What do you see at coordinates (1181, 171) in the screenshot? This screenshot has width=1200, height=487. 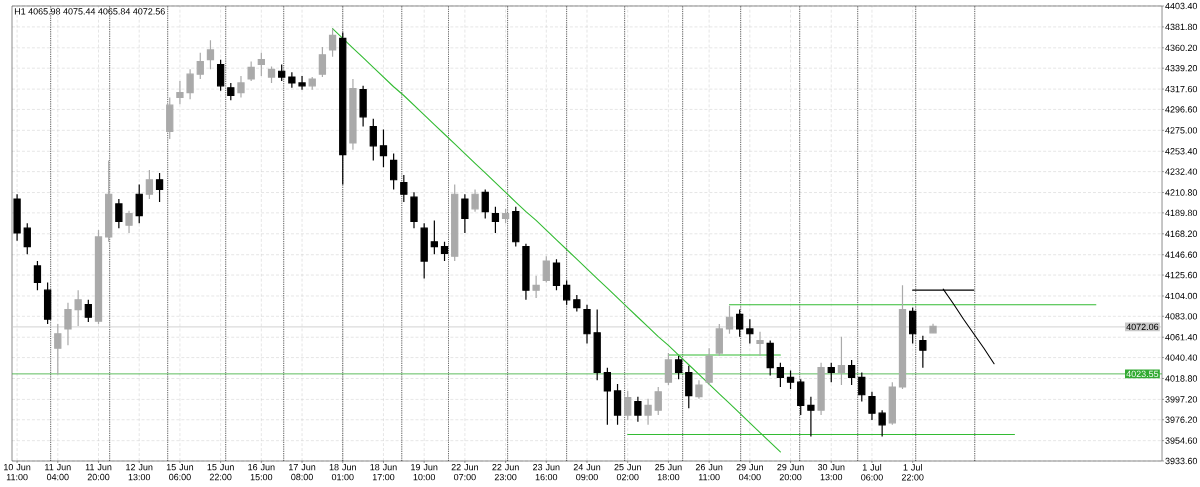 I see `y-tick-label: 4232.40` at bounding box center [1181, 171].